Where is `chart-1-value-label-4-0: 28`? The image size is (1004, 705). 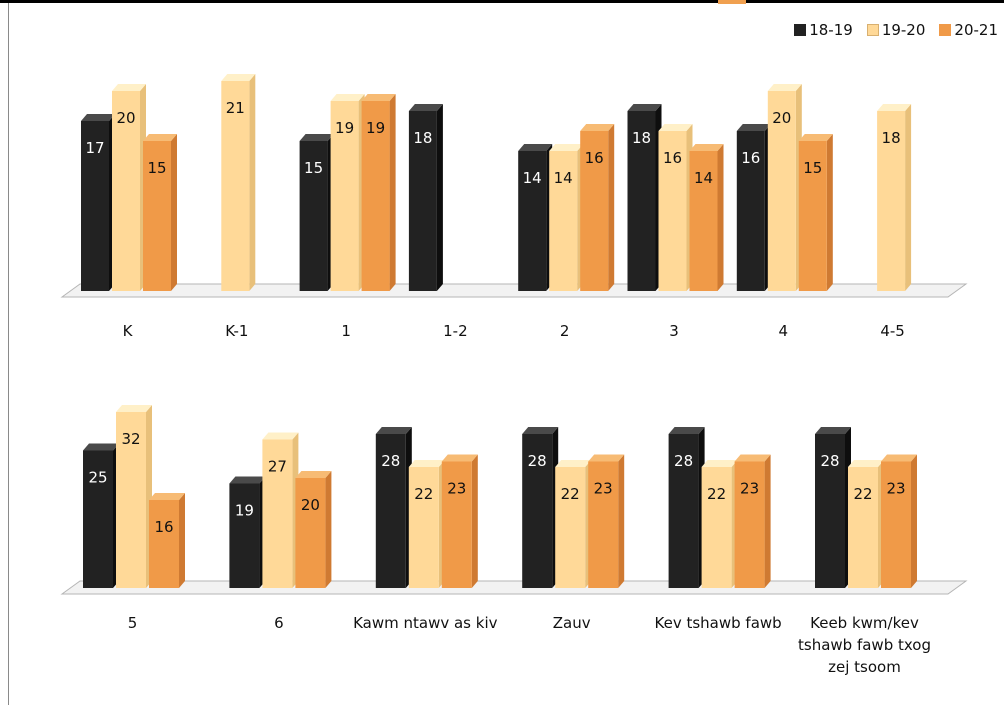
chart-1-value-label-4-0: 28 is located at coordinates (683, 461).